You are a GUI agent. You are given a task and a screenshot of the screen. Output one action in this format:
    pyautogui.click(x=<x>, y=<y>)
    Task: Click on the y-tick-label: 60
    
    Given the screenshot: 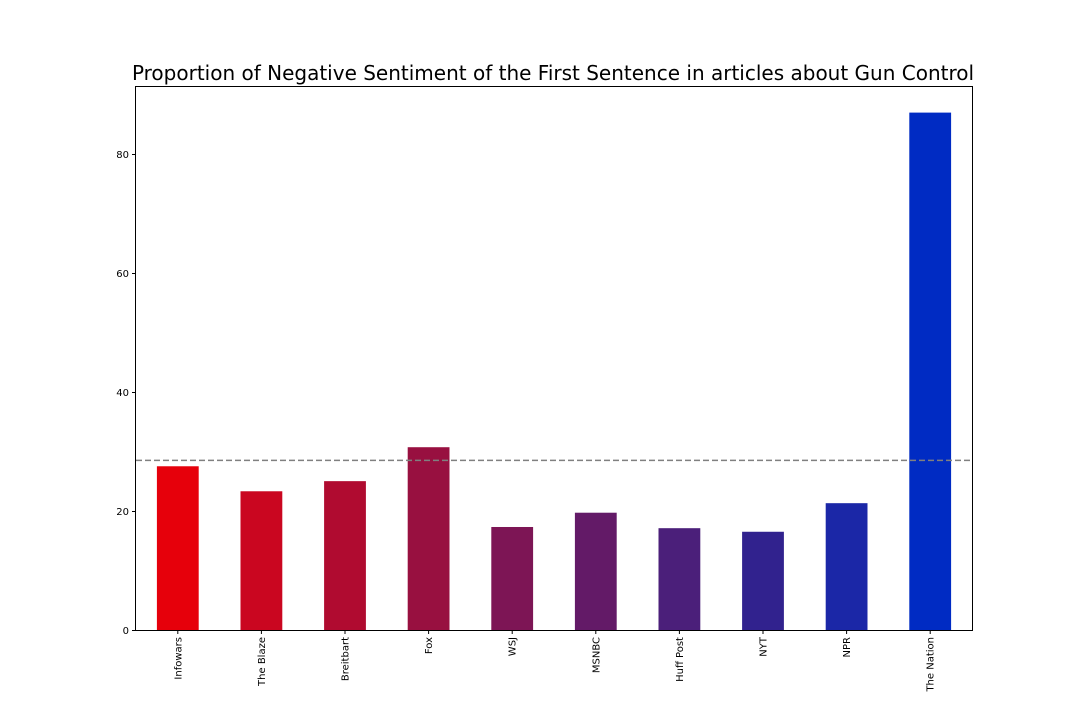 What is the action you would take?
    pyautogui.click(x=122, y=274)
    